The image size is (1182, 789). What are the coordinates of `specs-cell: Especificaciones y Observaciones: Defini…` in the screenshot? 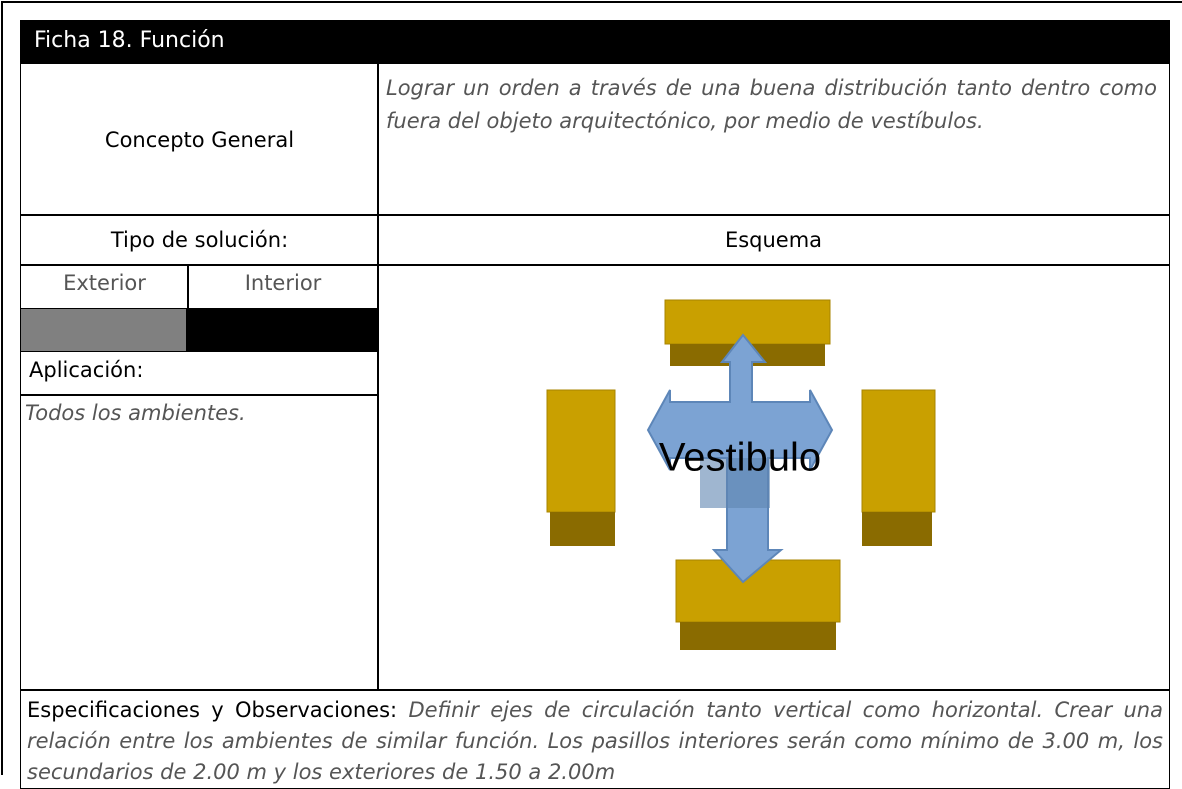 It's located at (595, 739).